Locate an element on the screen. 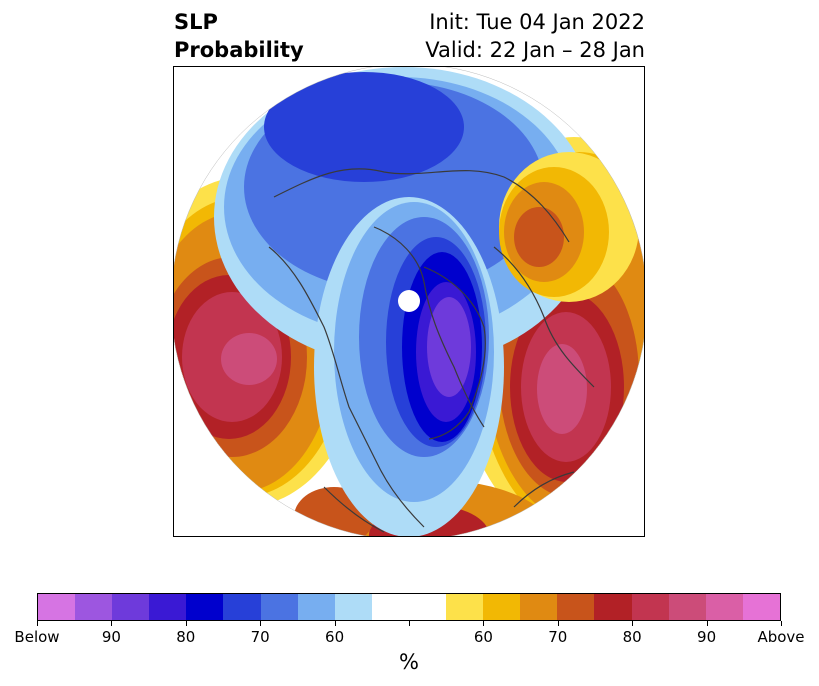  title-variable: SLP is located at coordinates (196, 22).